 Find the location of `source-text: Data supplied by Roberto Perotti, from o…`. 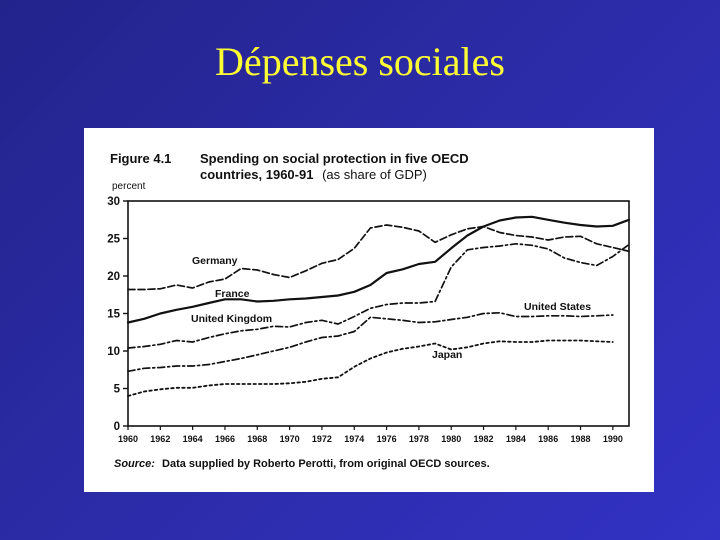

source-text: Data supplied by Roberto Perotti, from o… is located at coordinates (326, 464).